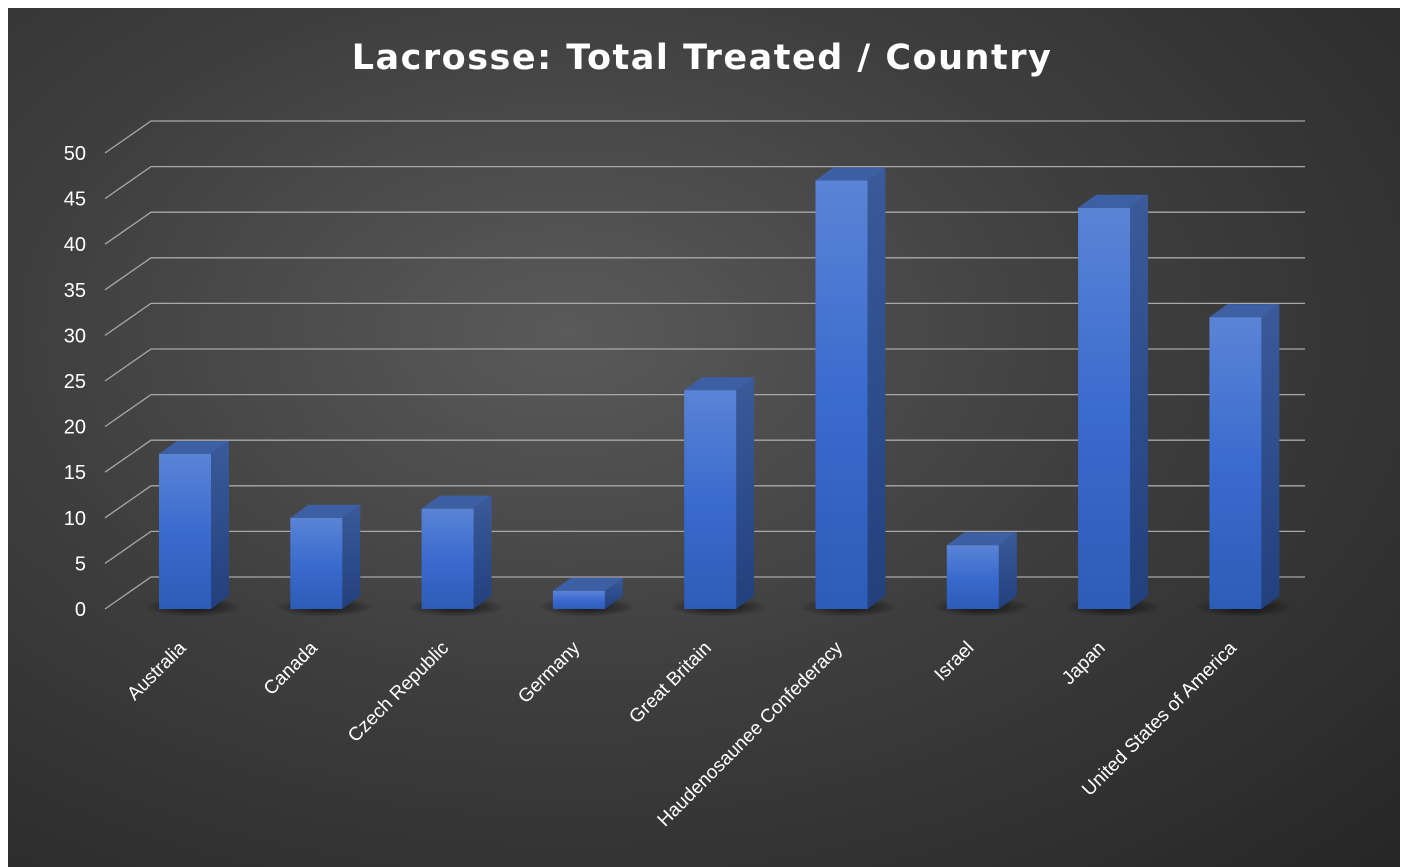 The width and height of the screenshot is (1405, 867). What do you see at coordinates (75, 291) in the screenshot?
I see `y-tick-label: 35` at bounding box center [75, 291].